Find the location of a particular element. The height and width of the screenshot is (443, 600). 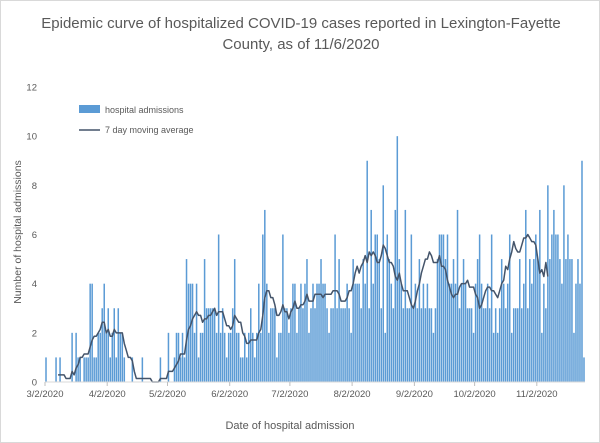

y-tick-label: 6 is located at coordinates (34, 235).